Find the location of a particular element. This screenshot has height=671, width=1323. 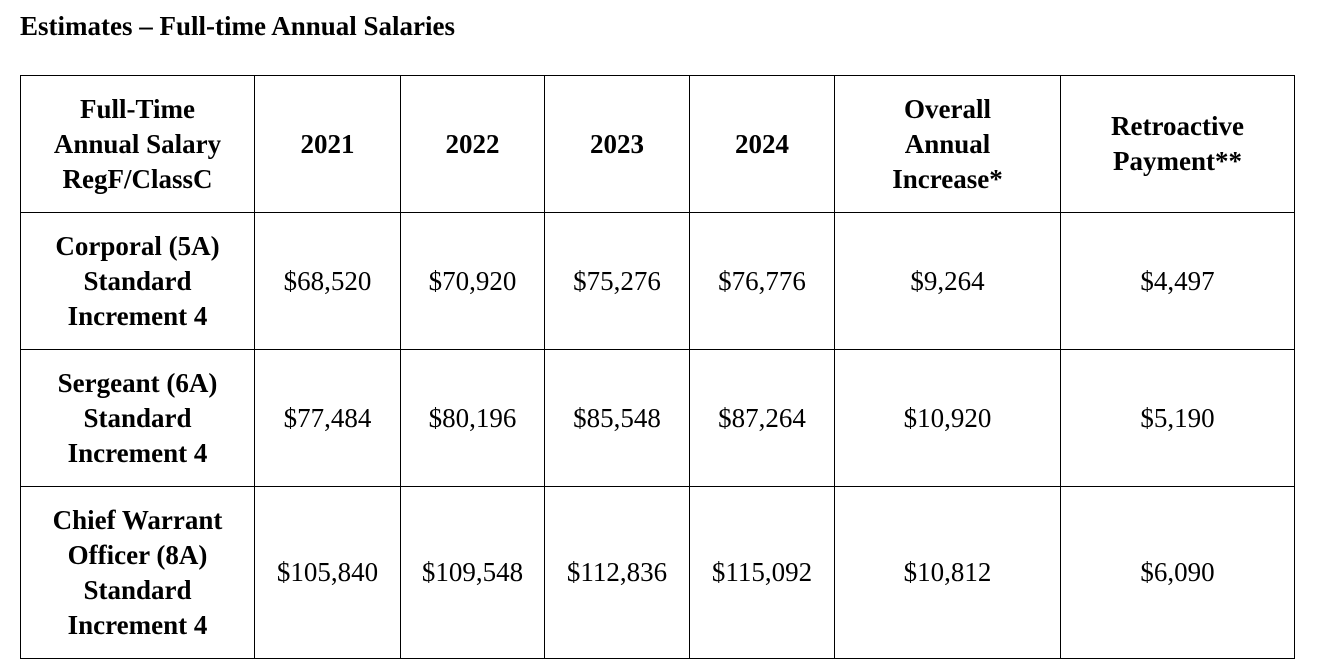

header-2024: 2024 is located at coordinates (762, 144).